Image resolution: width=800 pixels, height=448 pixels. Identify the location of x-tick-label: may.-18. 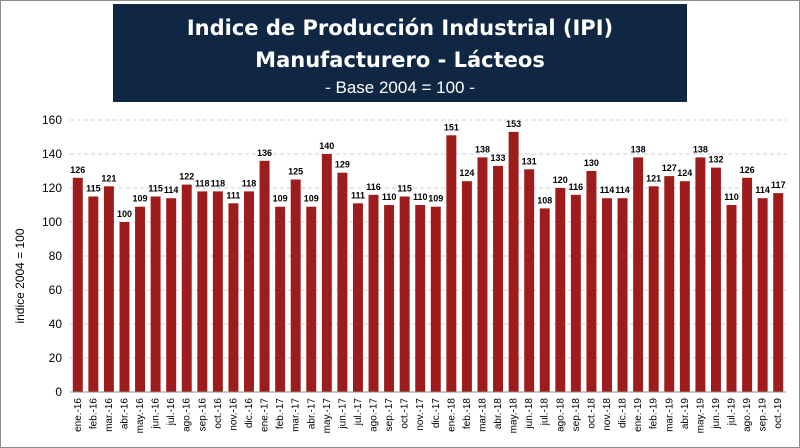
(514, 416).